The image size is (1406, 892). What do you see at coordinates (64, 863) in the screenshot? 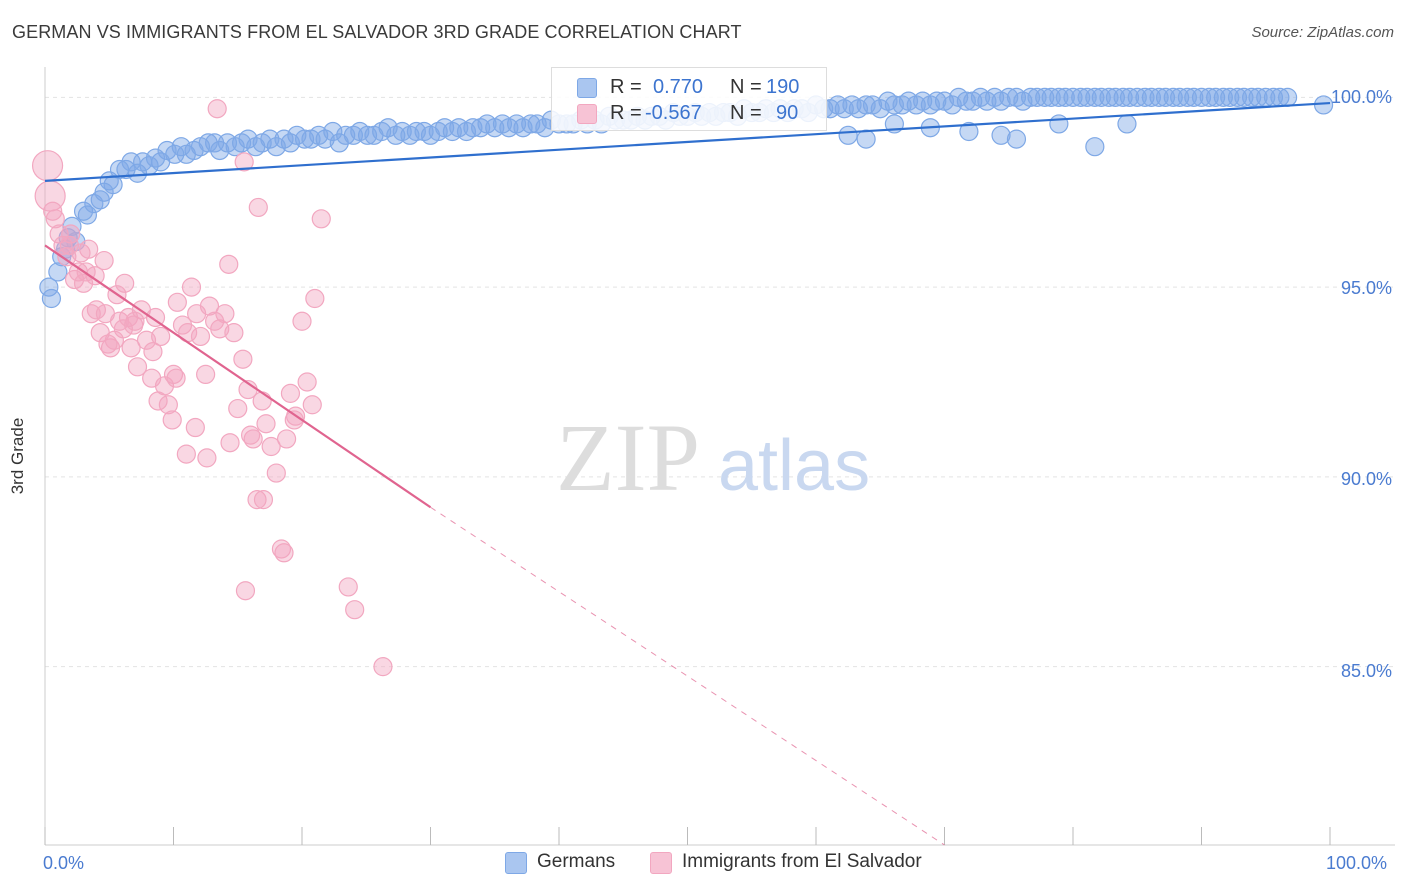
I see `x-tick-label: 0.0%` at bounding box center [64, 863].